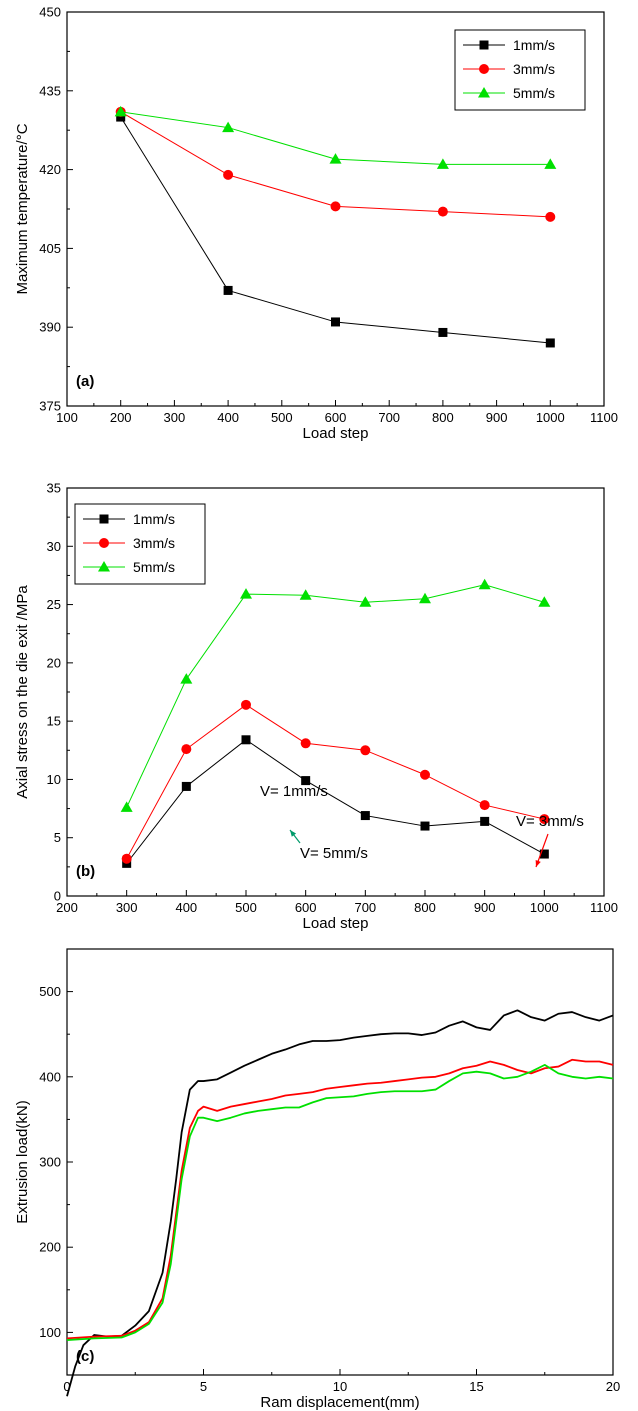 This screenshot has width=638, height=1411. What do you see at coordinates (66, 1386) in the screenshot?
I see `x-tick-label: 0` at bounding box center [66, 1386].